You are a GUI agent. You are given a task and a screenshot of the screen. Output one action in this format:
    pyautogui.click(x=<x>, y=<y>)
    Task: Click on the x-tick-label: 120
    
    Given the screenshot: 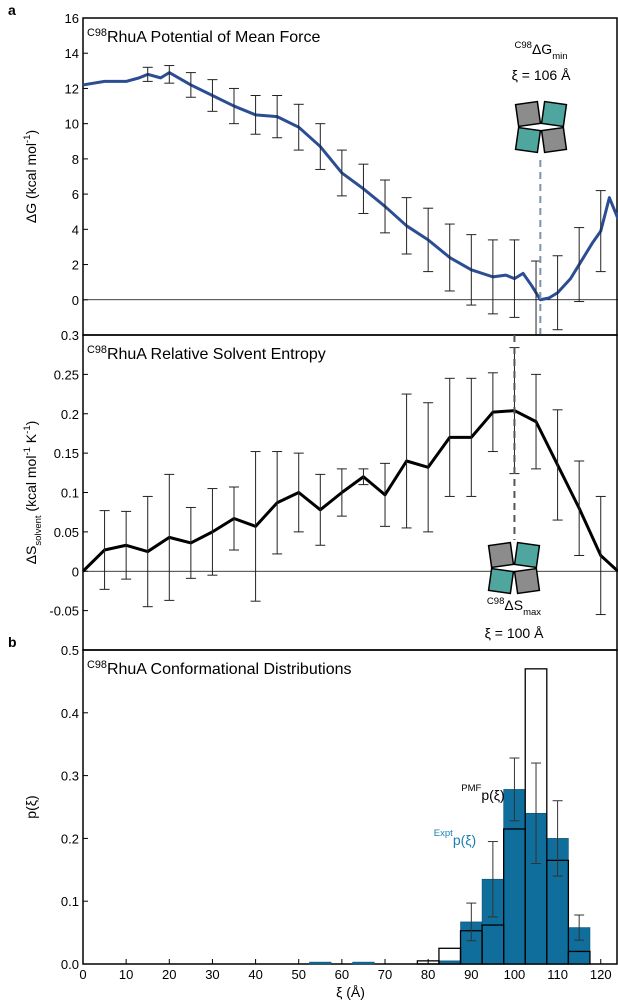 What is the action you would take?
    pyautogui.click(x=601, y=974)
    